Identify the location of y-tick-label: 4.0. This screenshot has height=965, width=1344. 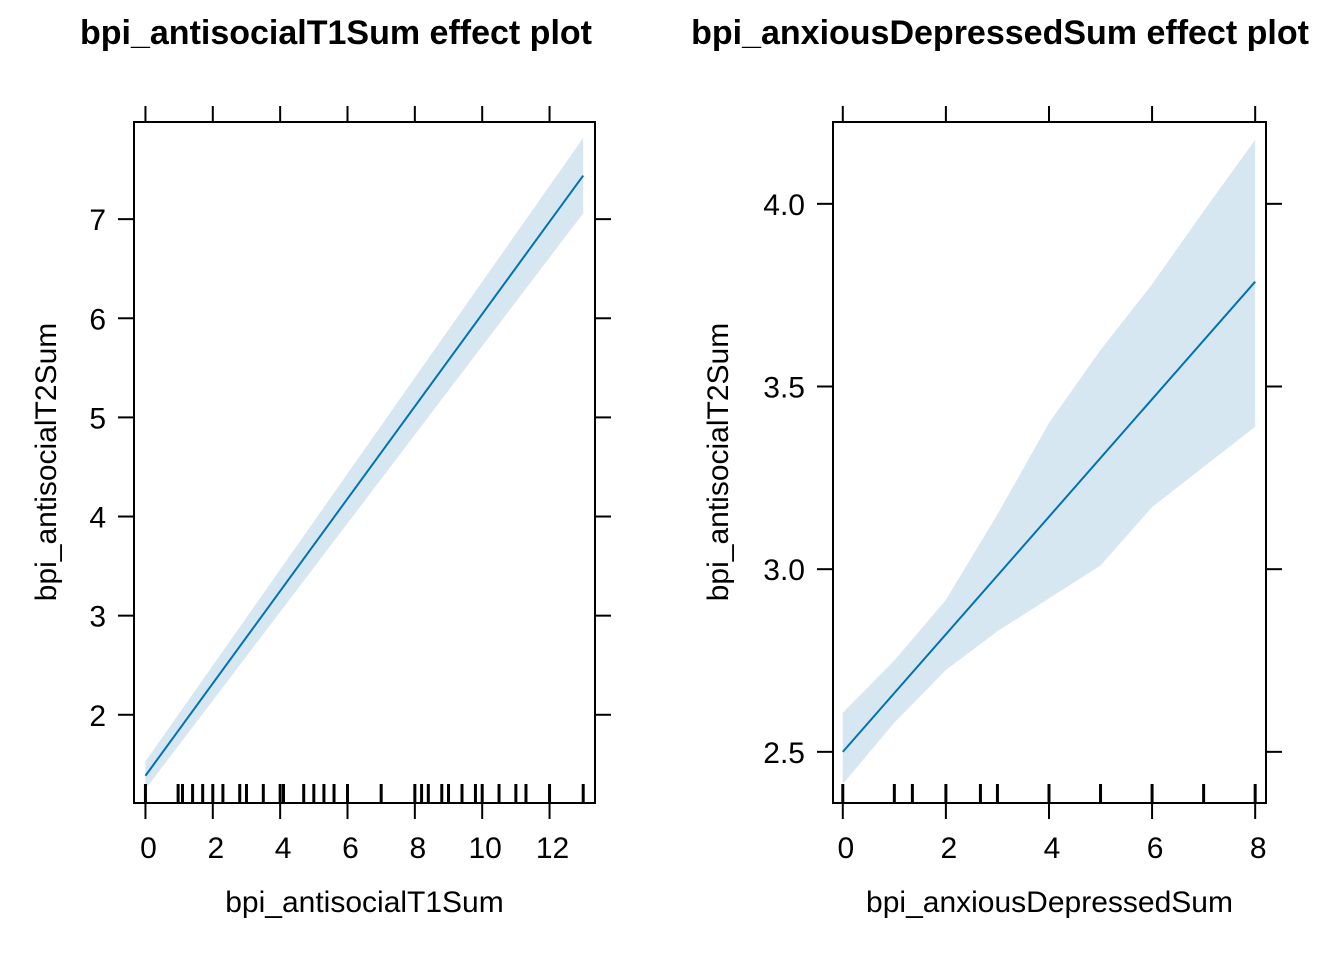
(784, 205).